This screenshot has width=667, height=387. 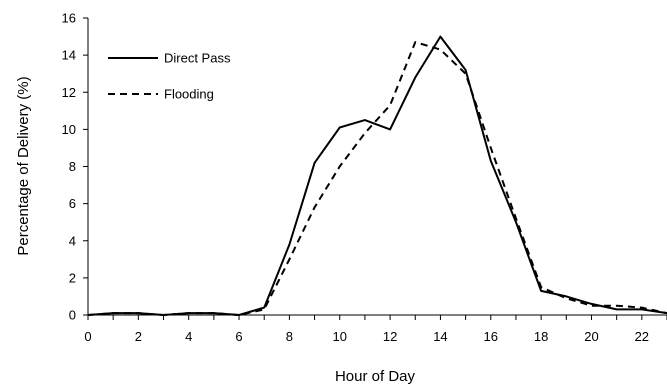 What do you see at coordinates (72, 277) in the screenshot?
I see `y-tick-label: 2` at bounding box center [72, 277].